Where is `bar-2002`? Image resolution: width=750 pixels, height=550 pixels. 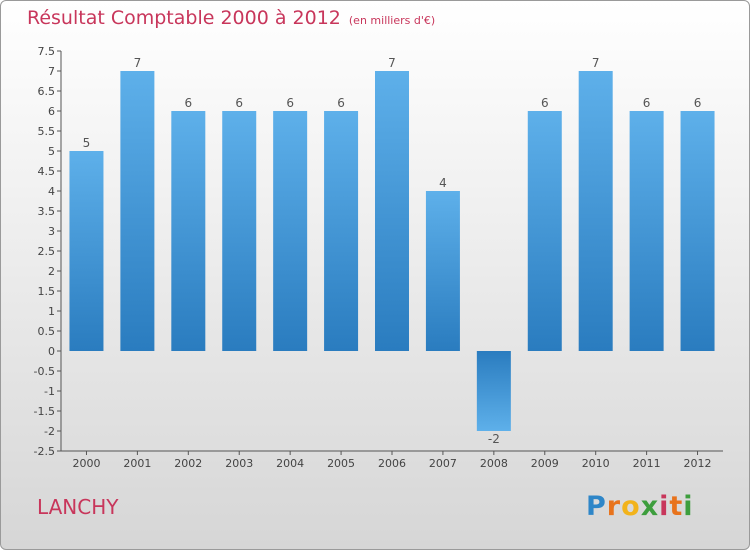 bar-2002 is located at coordinates (188, 231).